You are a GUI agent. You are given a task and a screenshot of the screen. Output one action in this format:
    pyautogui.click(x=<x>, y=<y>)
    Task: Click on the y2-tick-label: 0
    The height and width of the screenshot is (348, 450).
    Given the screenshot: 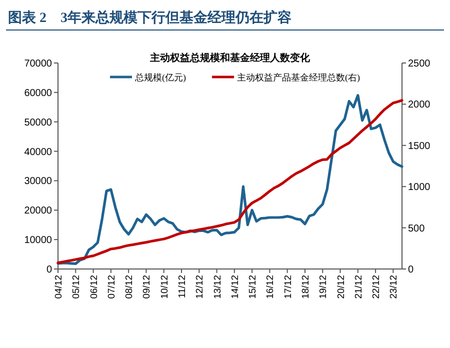 What is the action you would take?
    pyautogui.click(x=411, y=270)
    